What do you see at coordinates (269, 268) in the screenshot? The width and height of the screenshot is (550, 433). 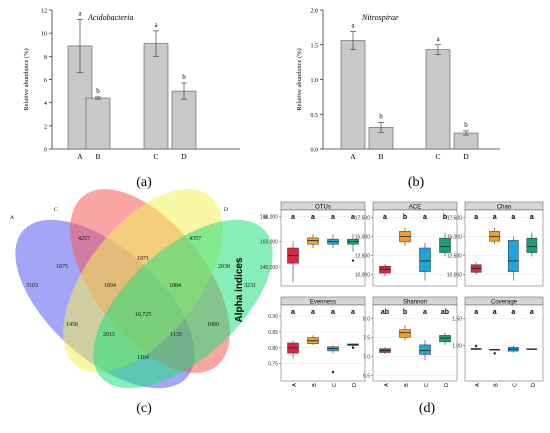 I see `y-tick-label: 140,000` at bounding box center [269, 268].